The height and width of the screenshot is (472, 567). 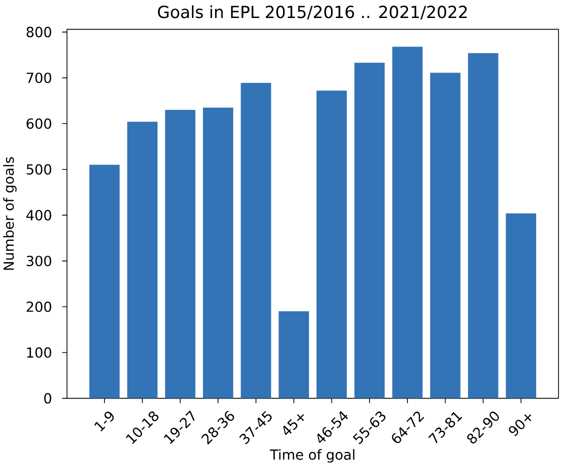 I want to click on y-tick-label: 100, so click(x=39, y=352).